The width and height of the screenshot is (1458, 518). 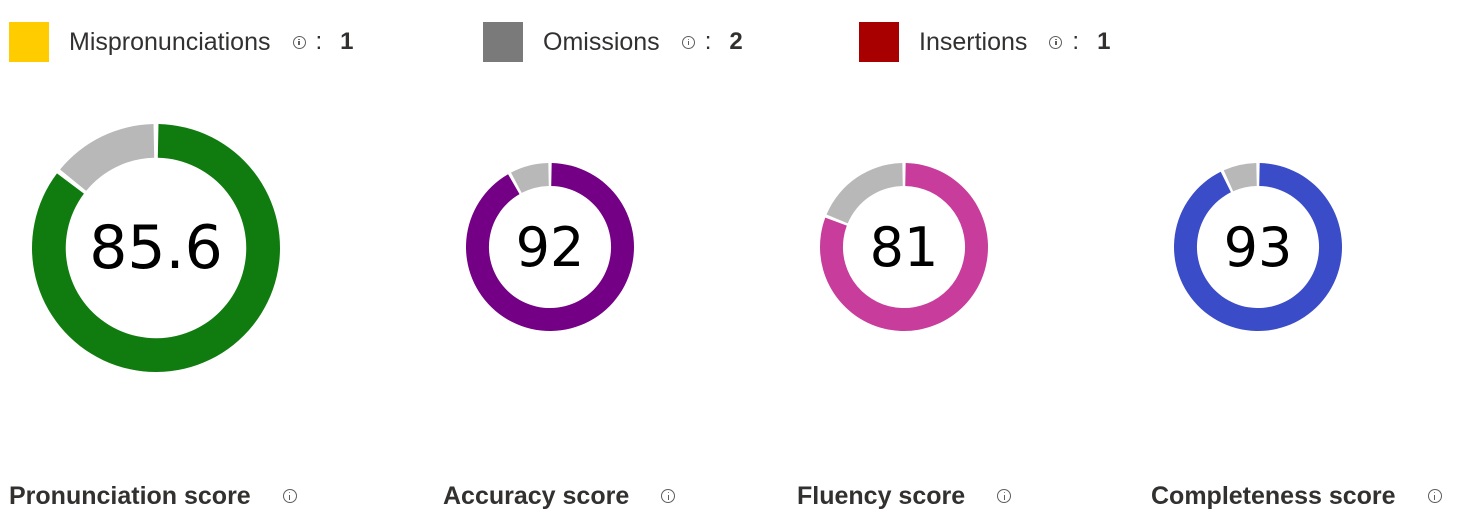 I want to click on accuracy-score-gauge: 92, so click(x=550, y=247).